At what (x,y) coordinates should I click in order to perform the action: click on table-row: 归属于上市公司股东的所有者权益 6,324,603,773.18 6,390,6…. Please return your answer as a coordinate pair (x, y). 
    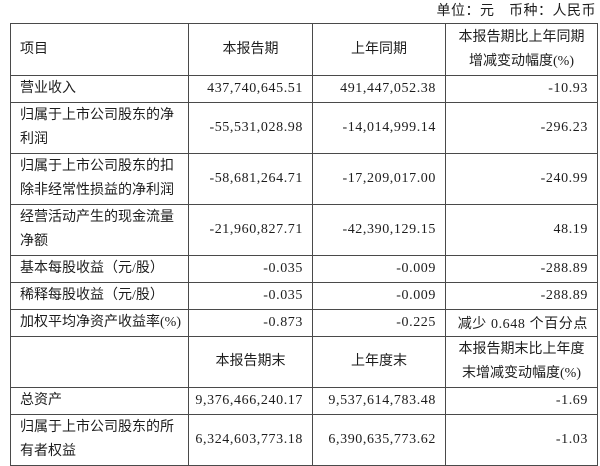
    Looking at the image, I should click on (304, 440).